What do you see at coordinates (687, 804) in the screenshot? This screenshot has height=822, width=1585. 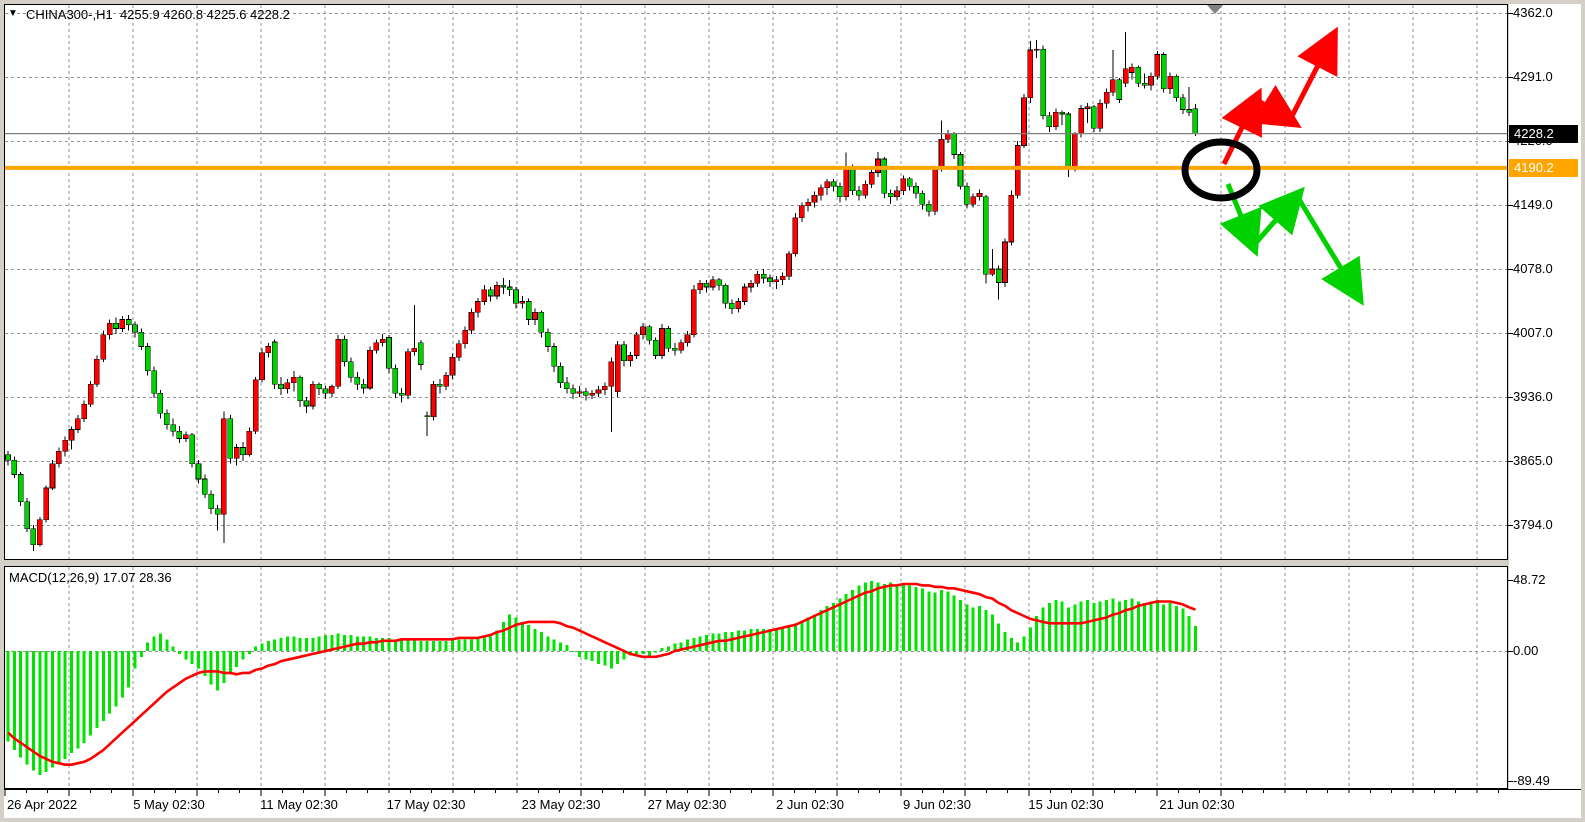 I see `time-axis-label: 27 May 02:30` at bounding box center [687, 804].